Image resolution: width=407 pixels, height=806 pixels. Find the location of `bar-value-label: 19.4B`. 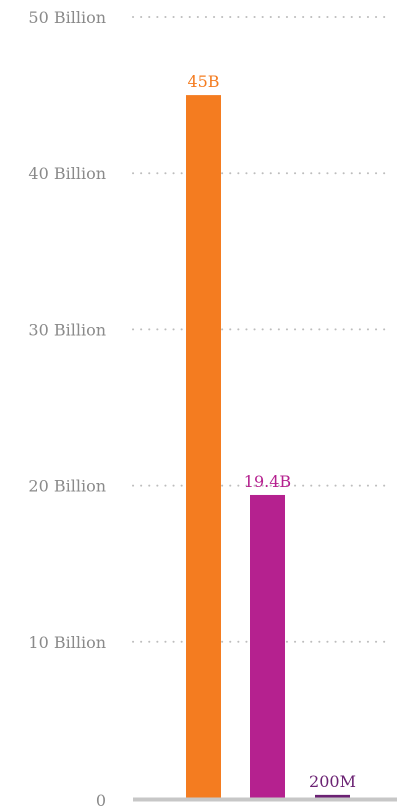

bar-value-label: 19.4B is located at coordinates (267, 481).